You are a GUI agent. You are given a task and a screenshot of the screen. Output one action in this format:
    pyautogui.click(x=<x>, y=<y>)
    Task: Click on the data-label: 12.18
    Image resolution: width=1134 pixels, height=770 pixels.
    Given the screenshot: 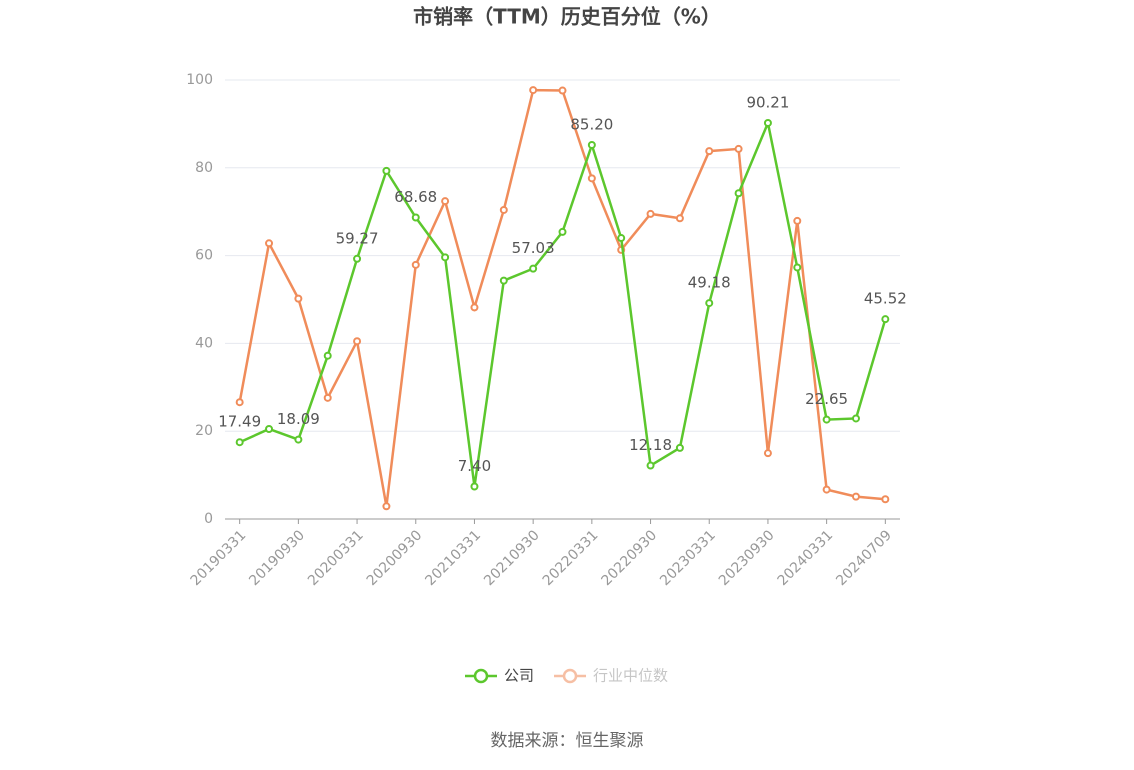 What is the action you would take?
    pyautogui.click(x=650, y=445)
    